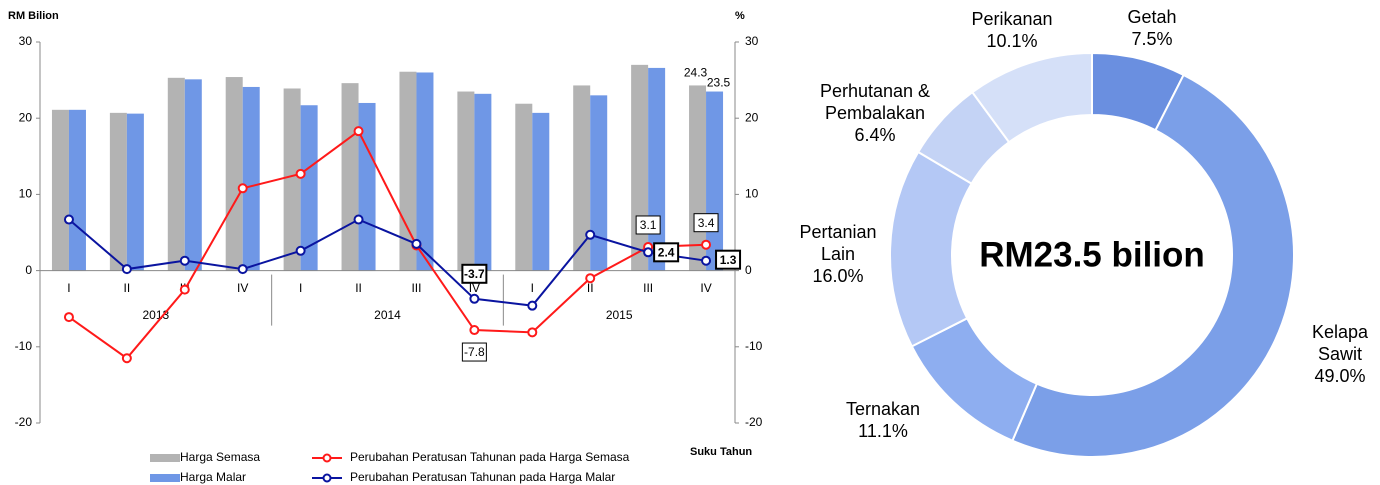  Describe the element at coordinates (875, 113) in the screenshot. I see `slice-label: Pembalakan` at that location.